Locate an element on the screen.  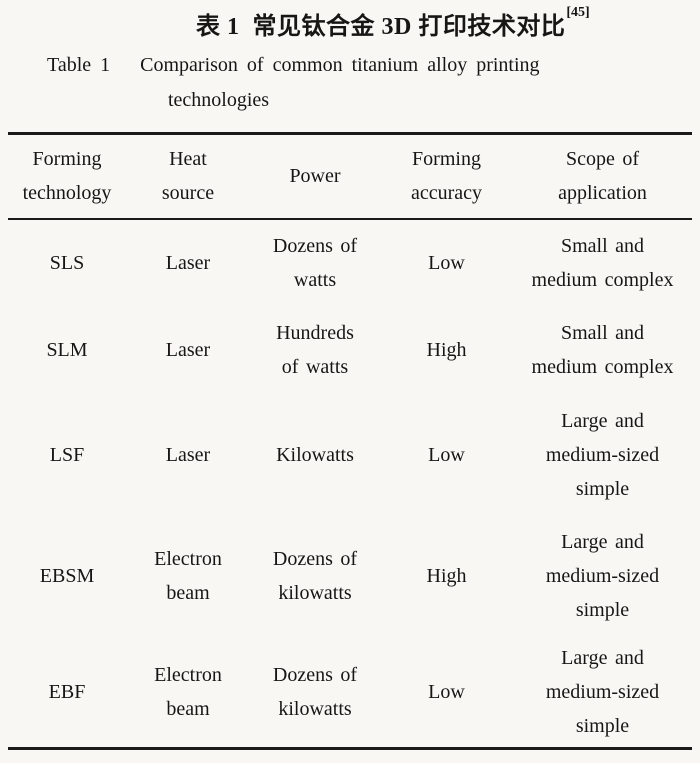
table-title-chinese: 表 1 常见钛合金 3D 打印技术对比[45] is located at coordinates (393, 23).